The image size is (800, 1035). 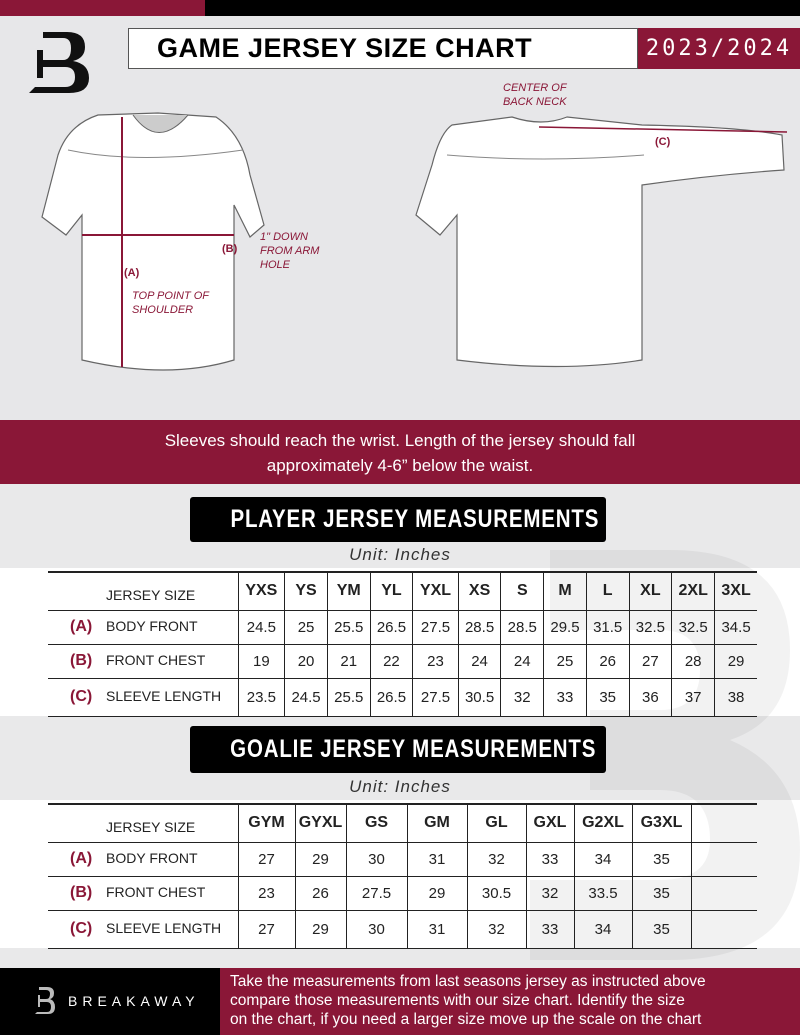 I want to click on size-header: GYXL, so click(x=320, y=823).